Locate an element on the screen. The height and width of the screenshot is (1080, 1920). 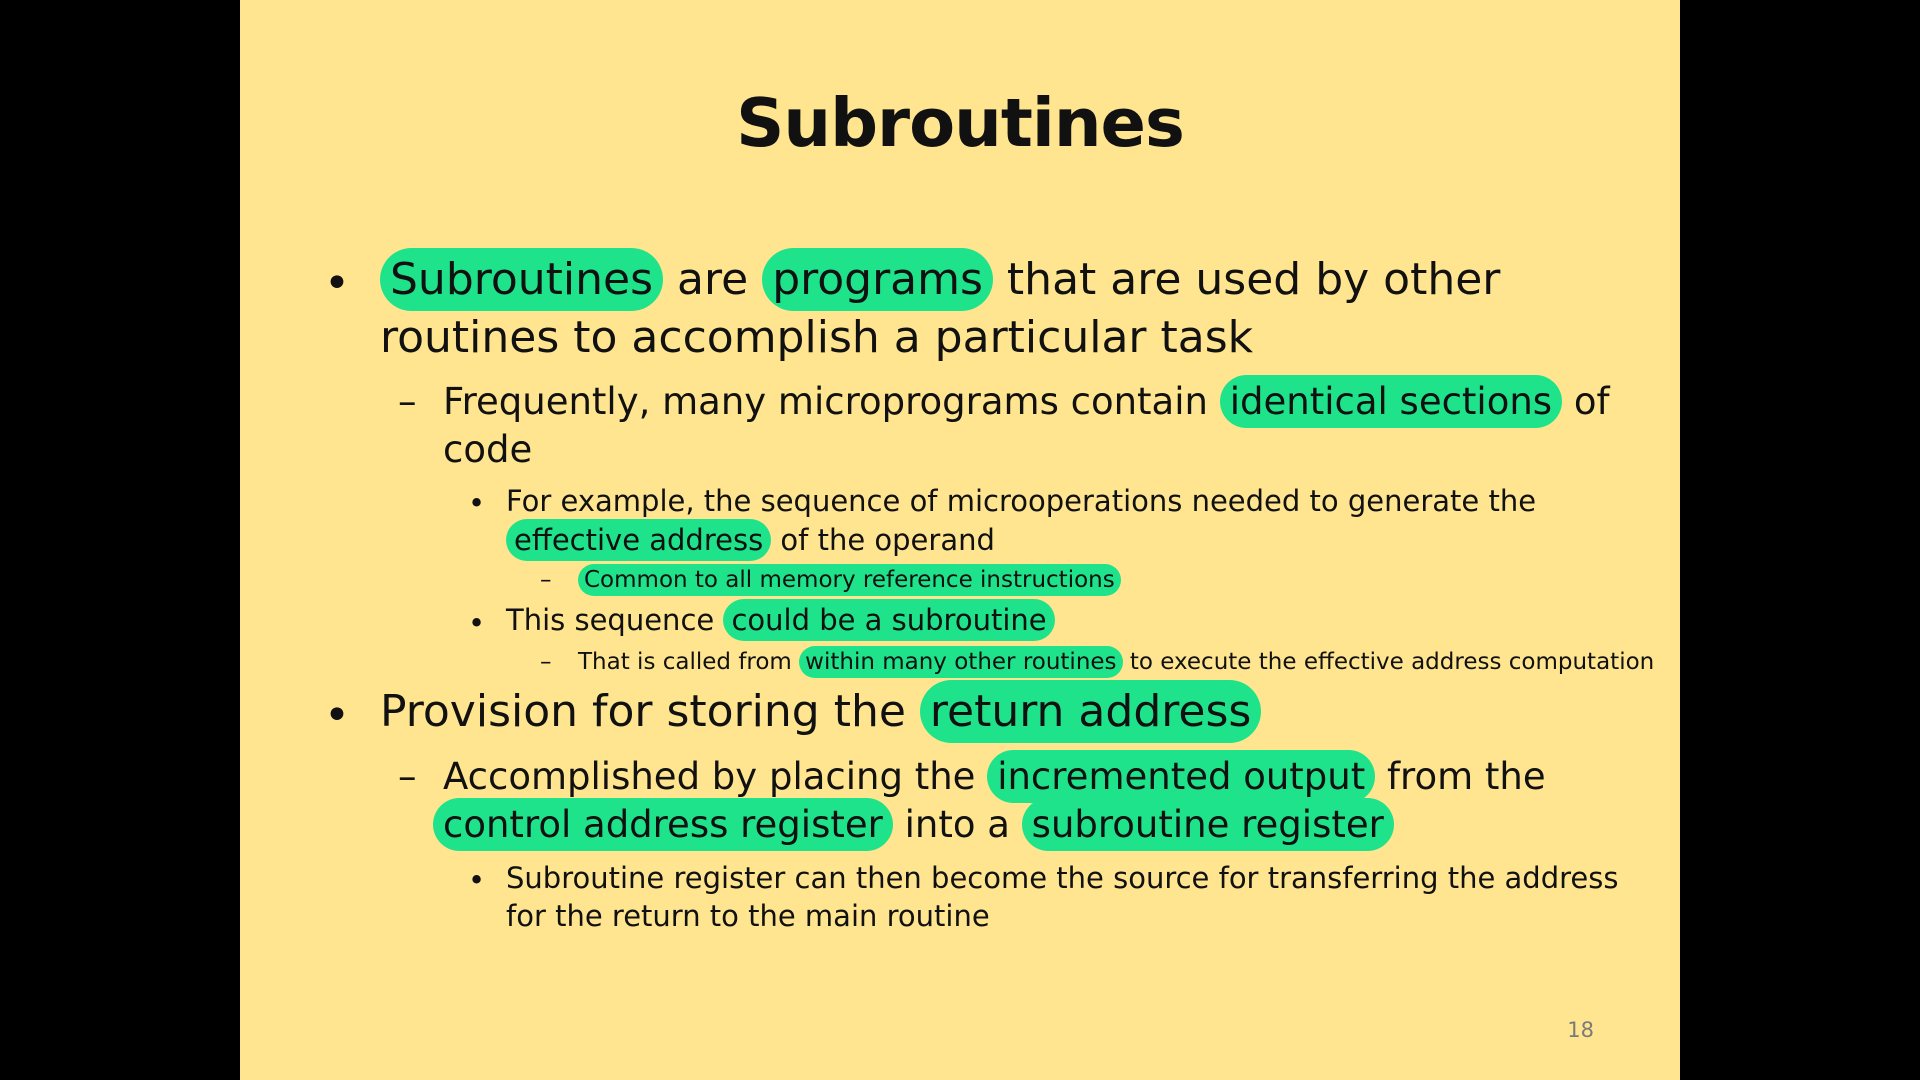
text: from the is located at coordinates (1460, 776).